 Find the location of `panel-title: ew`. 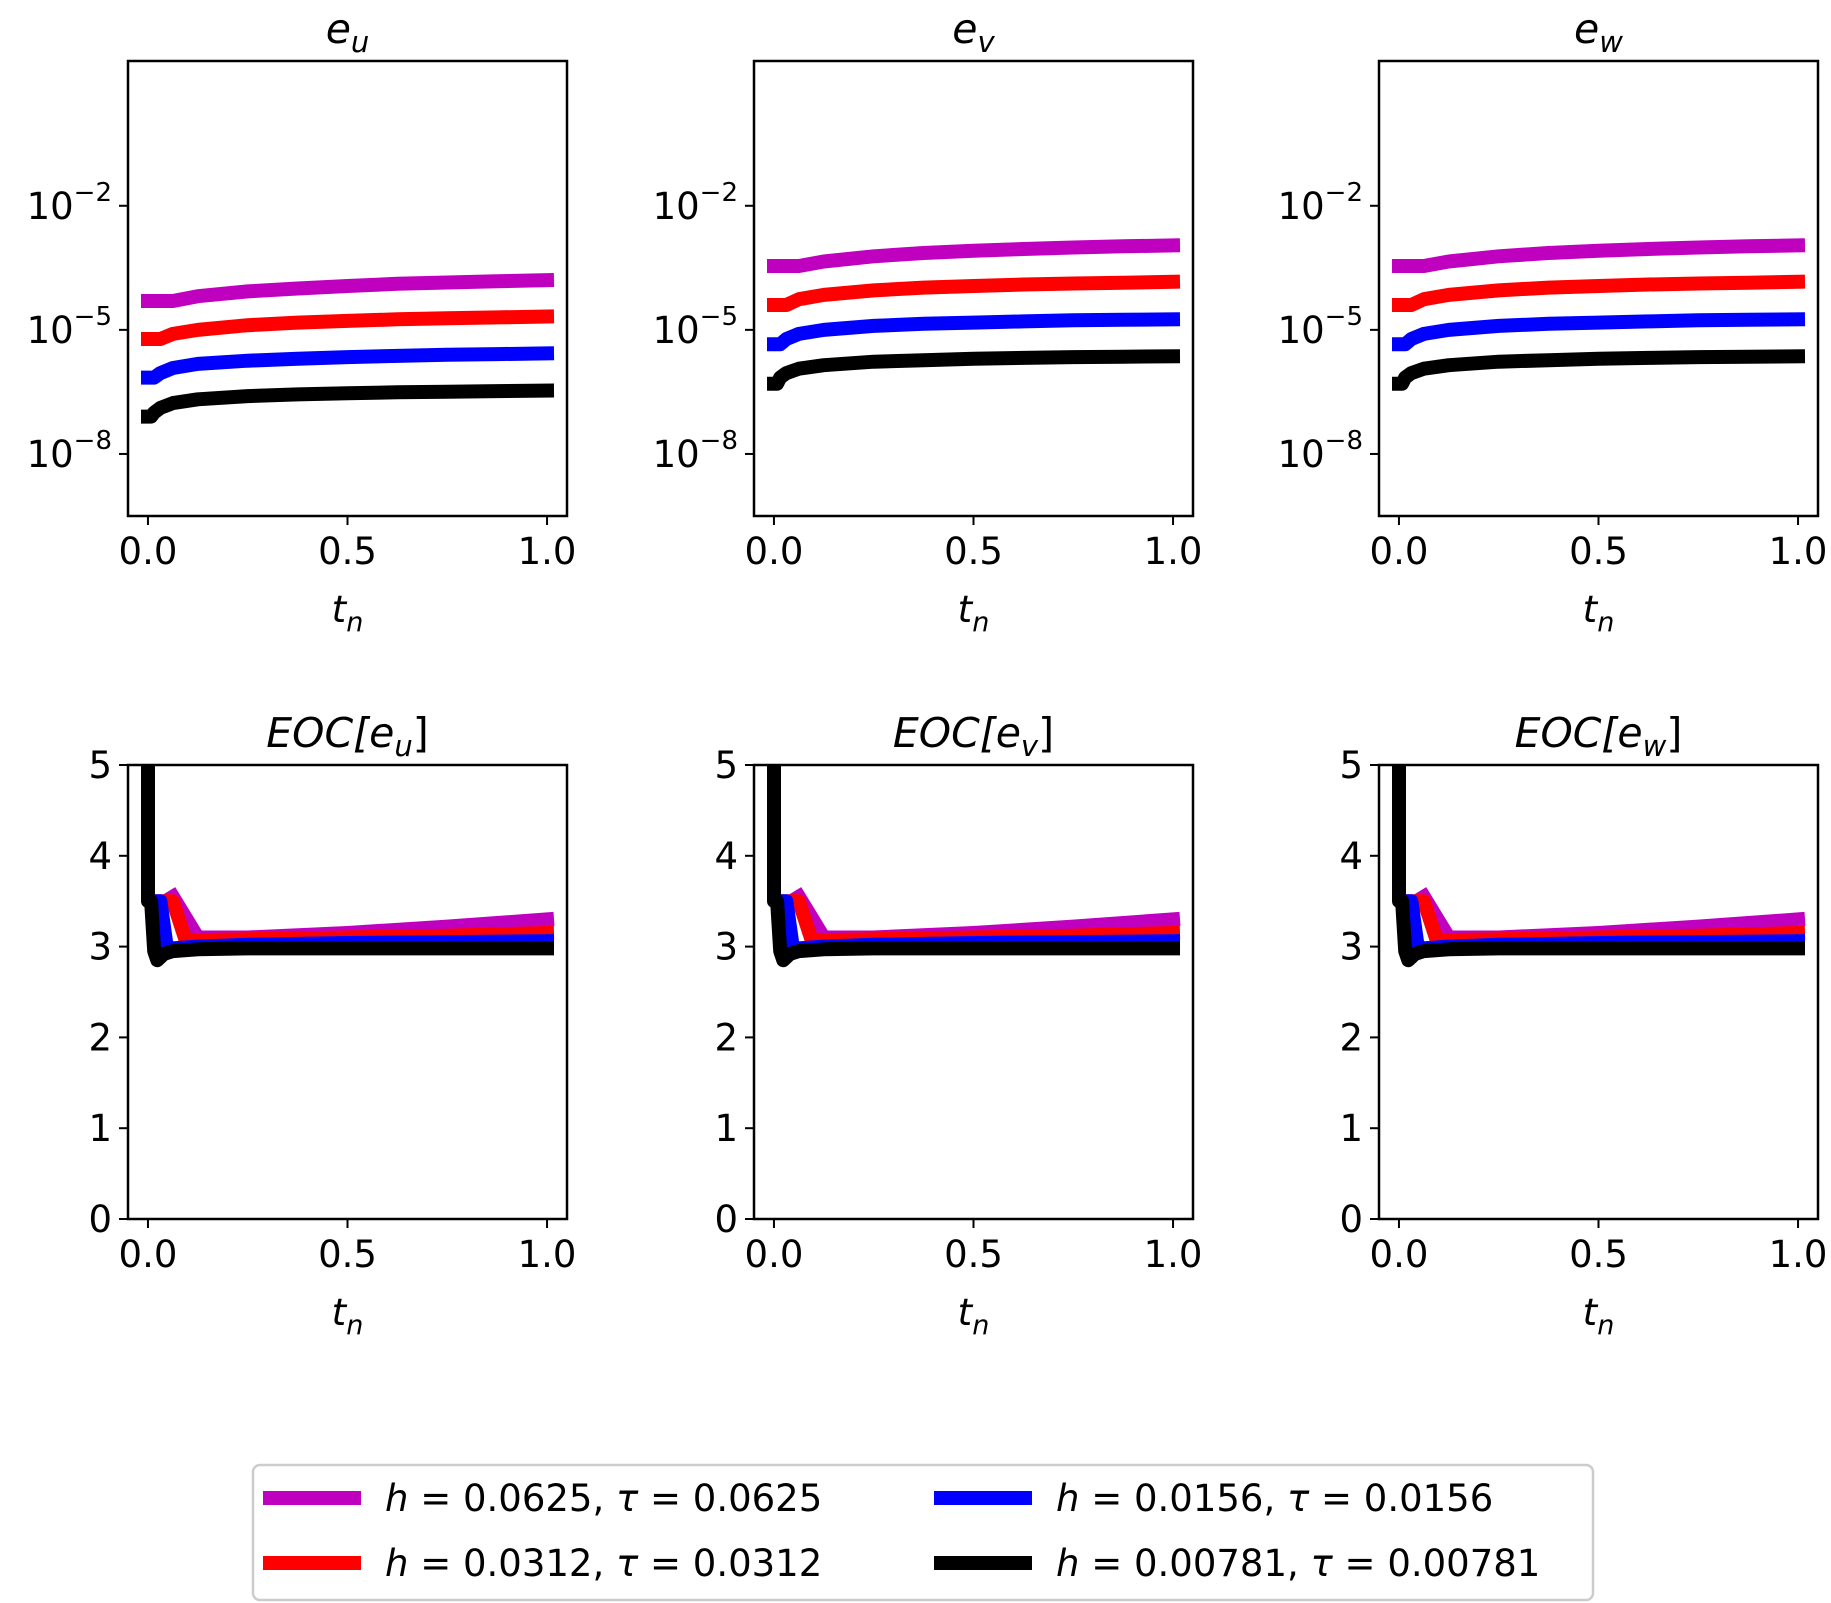

panel-title: ew is located at coordinates (1598, 32).